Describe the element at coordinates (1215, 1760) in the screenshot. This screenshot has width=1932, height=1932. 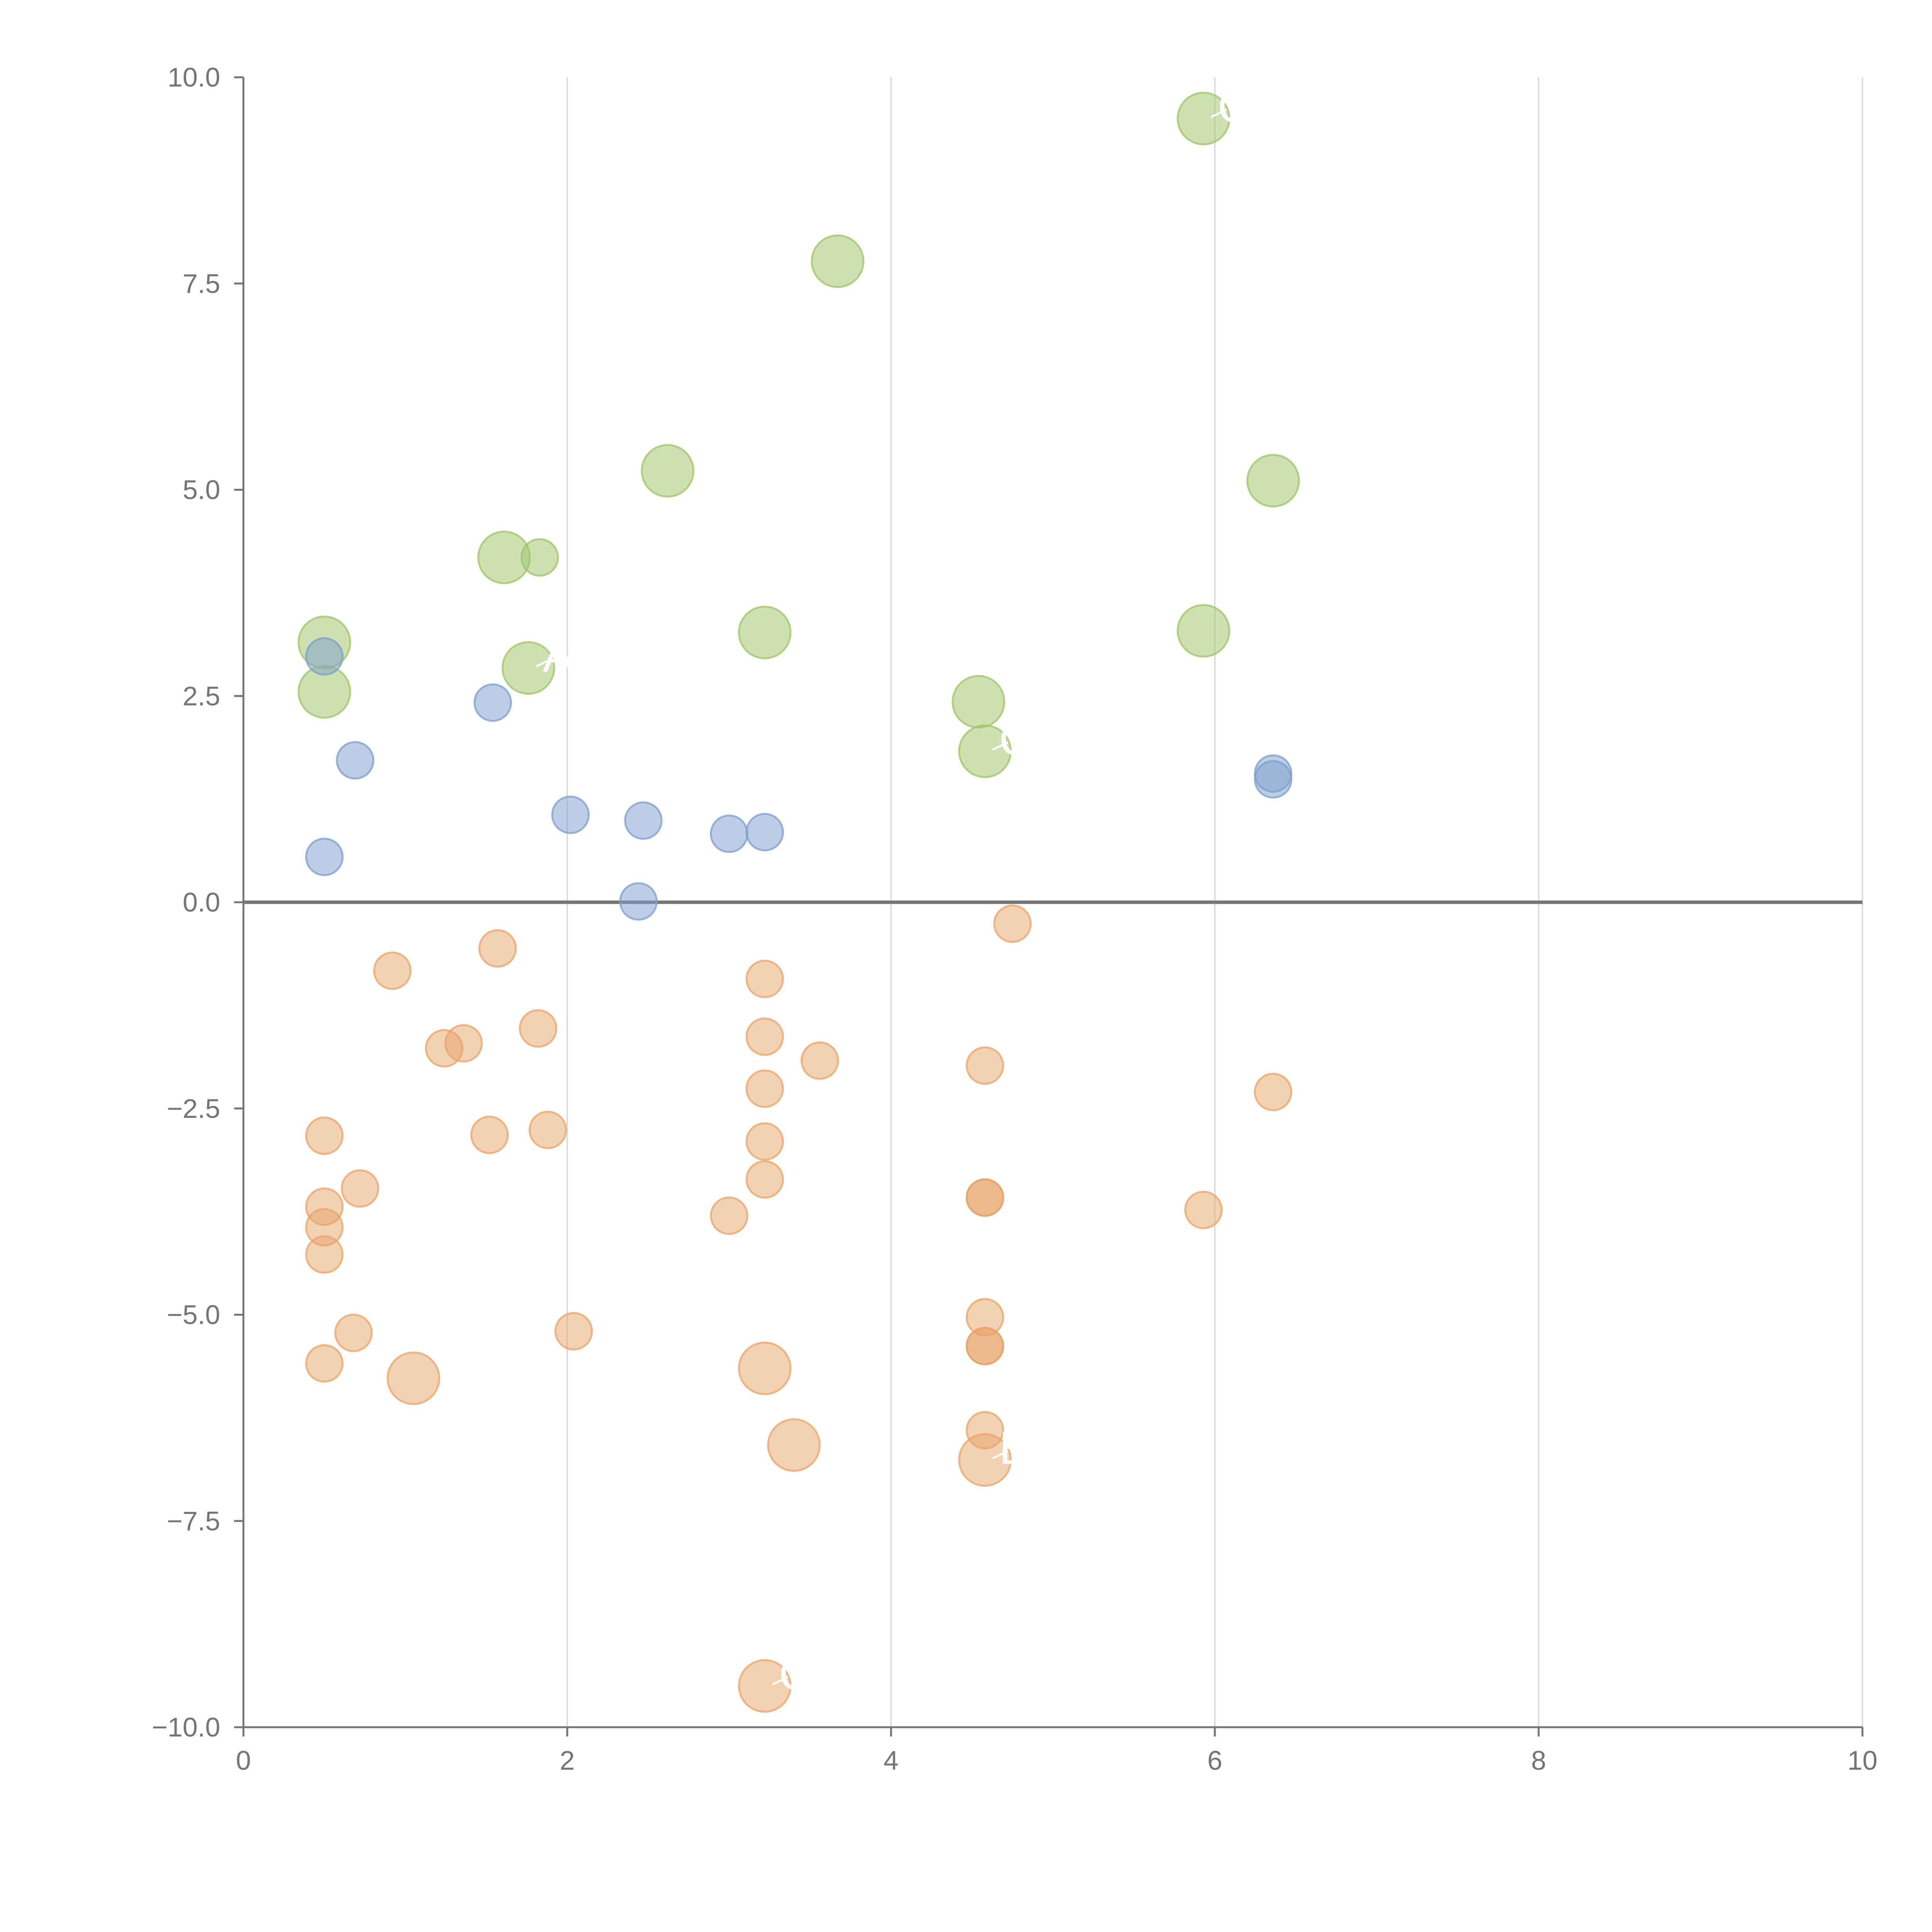
I see `x-tick-label: 6` at that location.